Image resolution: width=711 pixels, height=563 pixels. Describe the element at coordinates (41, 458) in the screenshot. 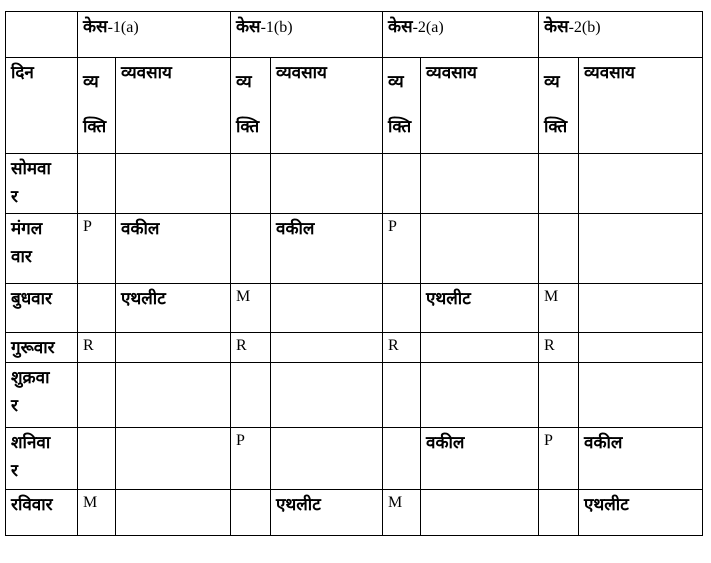

I see `day-cell: शनिवा र` at that location.